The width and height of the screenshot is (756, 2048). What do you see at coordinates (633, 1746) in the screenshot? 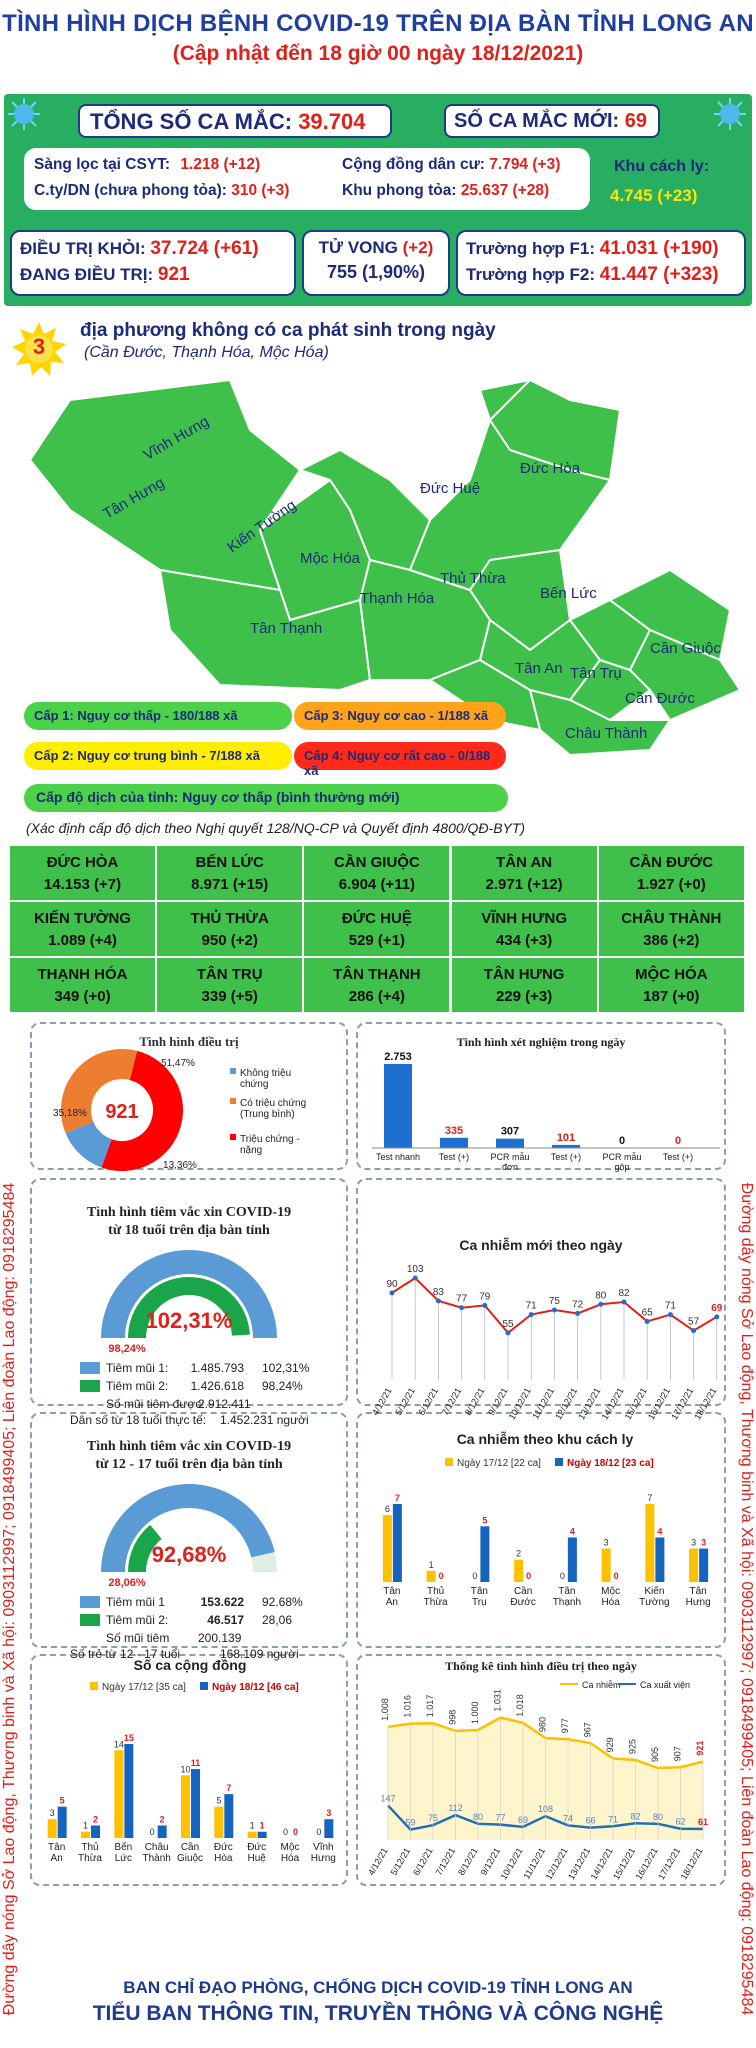
I see `trend-case-label: 925` at bounding box center [633, 1746].